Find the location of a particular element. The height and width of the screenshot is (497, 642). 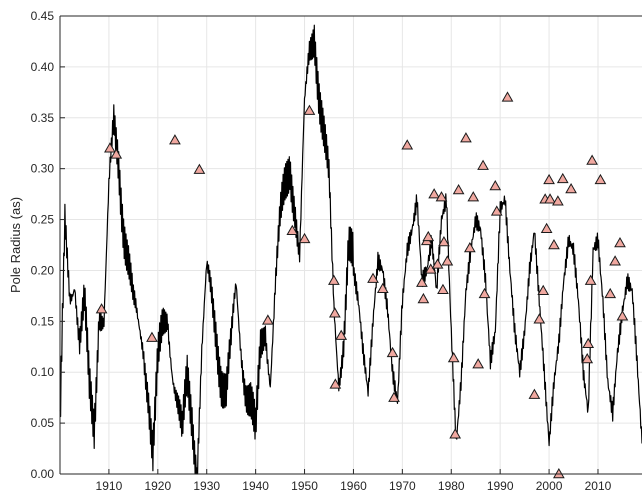

x-tick-label: 2000 is located at coordinates (549, 486).